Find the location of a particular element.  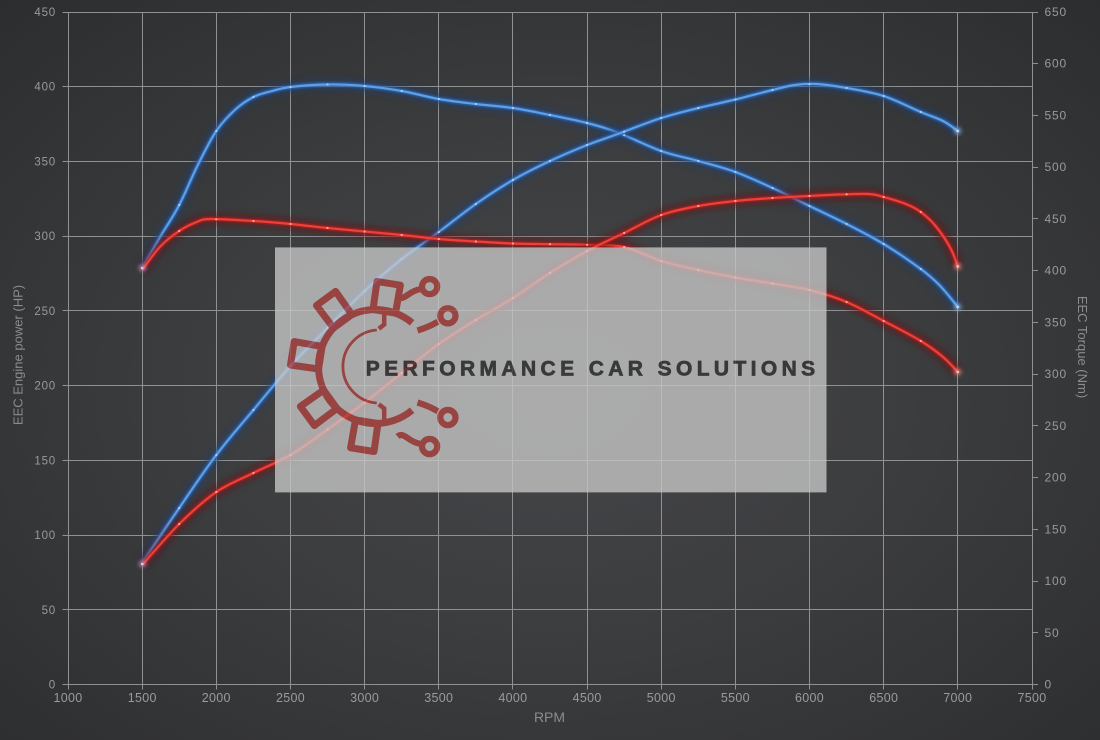

svg-text: 6500 is located at coordinates (883, 698).